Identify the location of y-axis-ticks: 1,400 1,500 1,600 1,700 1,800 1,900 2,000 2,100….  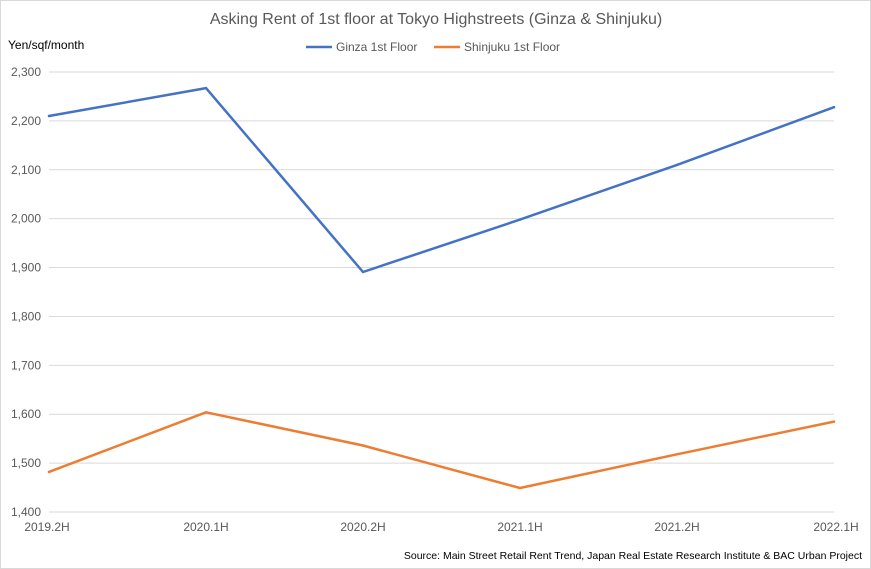
(26, 292).